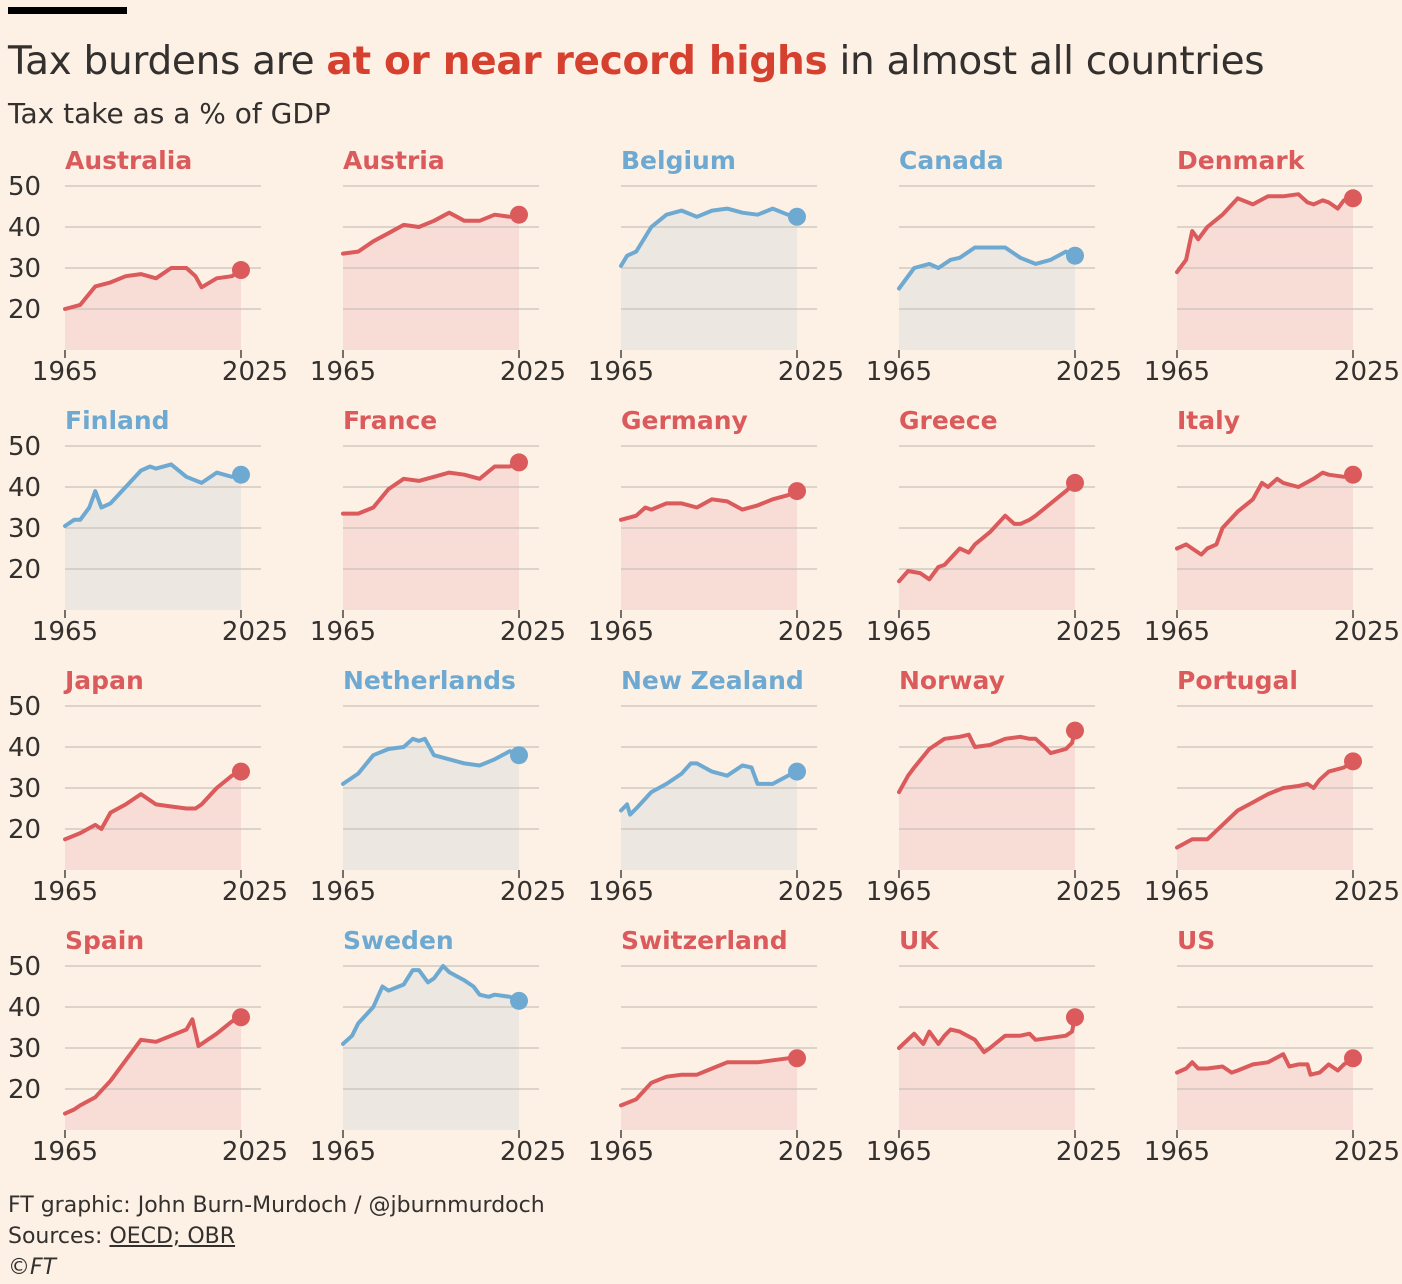  What do you see at coordinates (987, 800) in the screenshot?
I see `area-norway` at bounding box center [987, 800].